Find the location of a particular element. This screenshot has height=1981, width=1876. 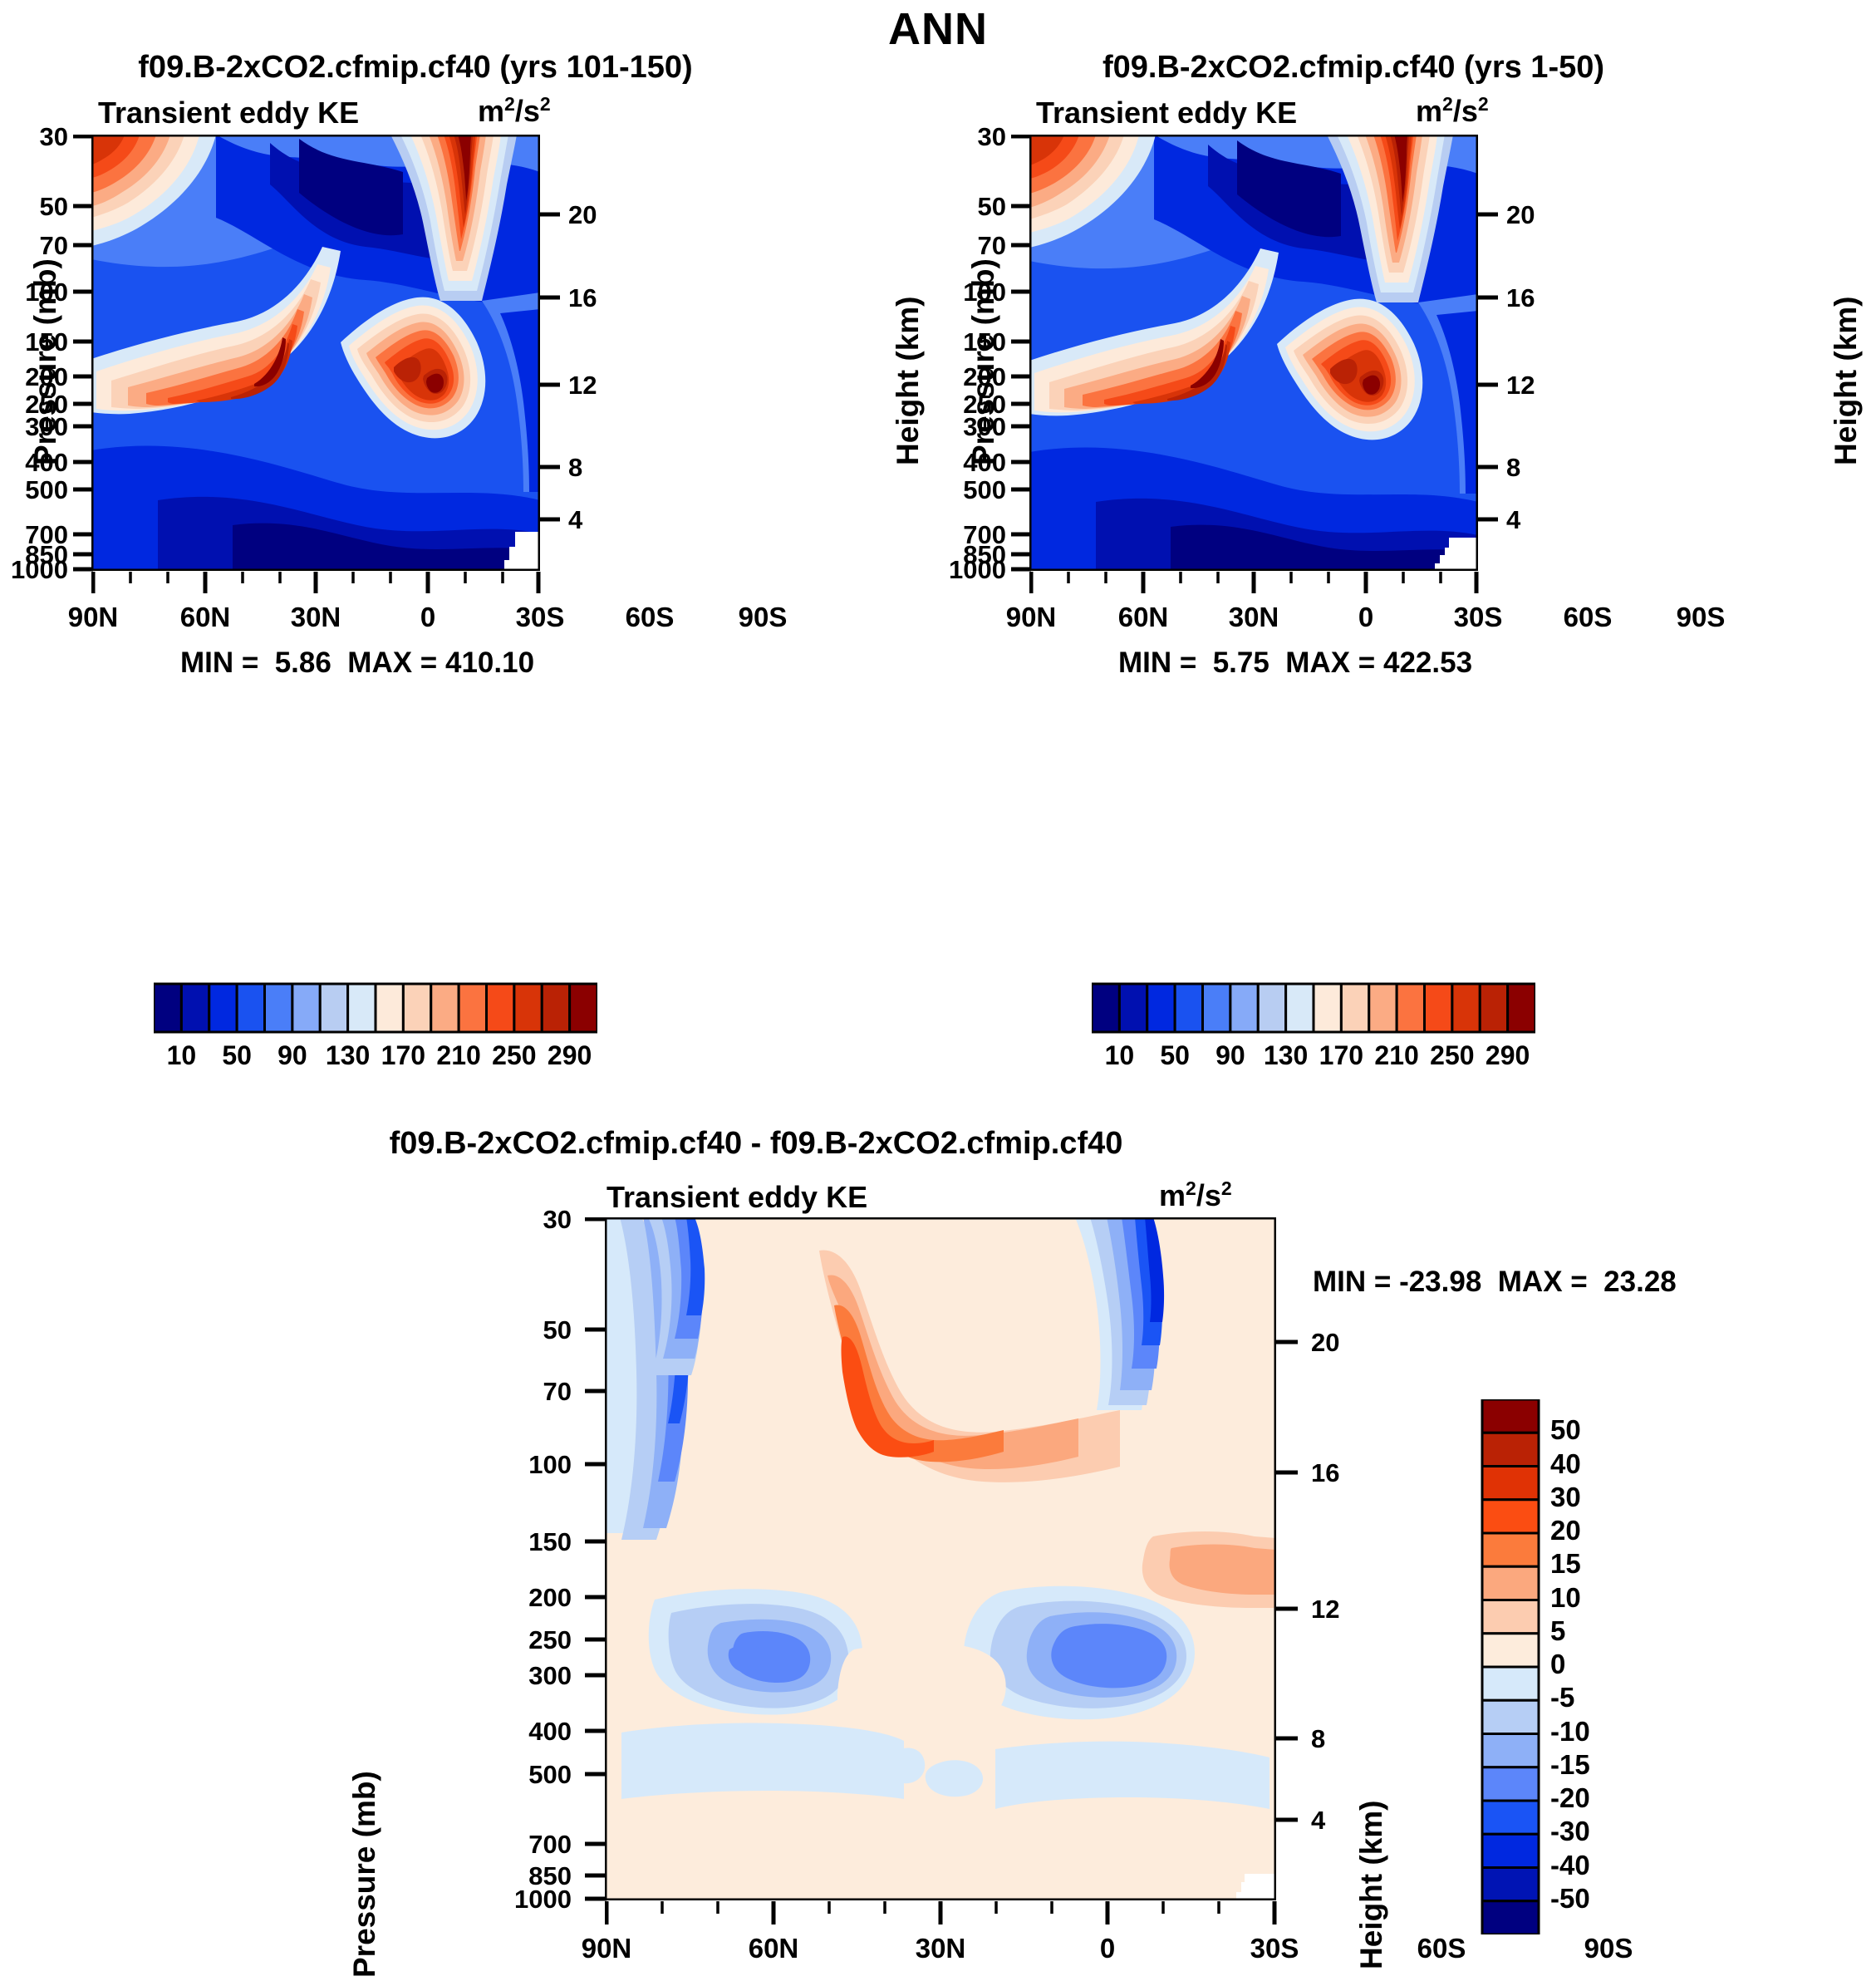

y2tick-label: 12 is located at coordinates (1325, 1609).